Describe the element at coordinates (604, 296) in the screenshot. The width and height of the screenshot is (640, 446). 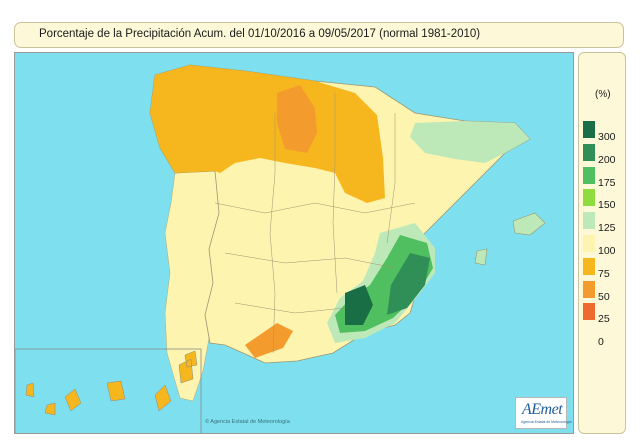
I see `legend-label: 50` at that location.